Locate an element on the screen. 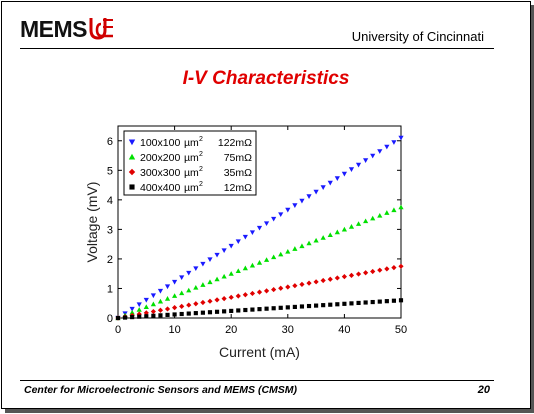  page-number: 20 is located at coordinates (483, 390).